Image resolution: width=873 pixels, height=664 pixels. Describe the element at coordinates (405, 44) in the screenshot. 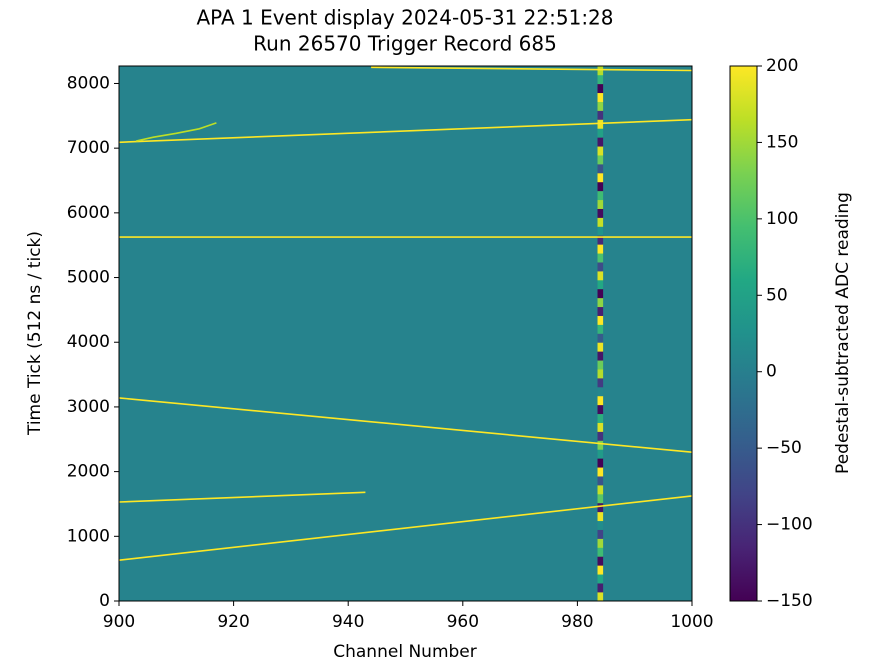

I see `chart-subtitle: Run 26570 Trigger Record 685` at that location.